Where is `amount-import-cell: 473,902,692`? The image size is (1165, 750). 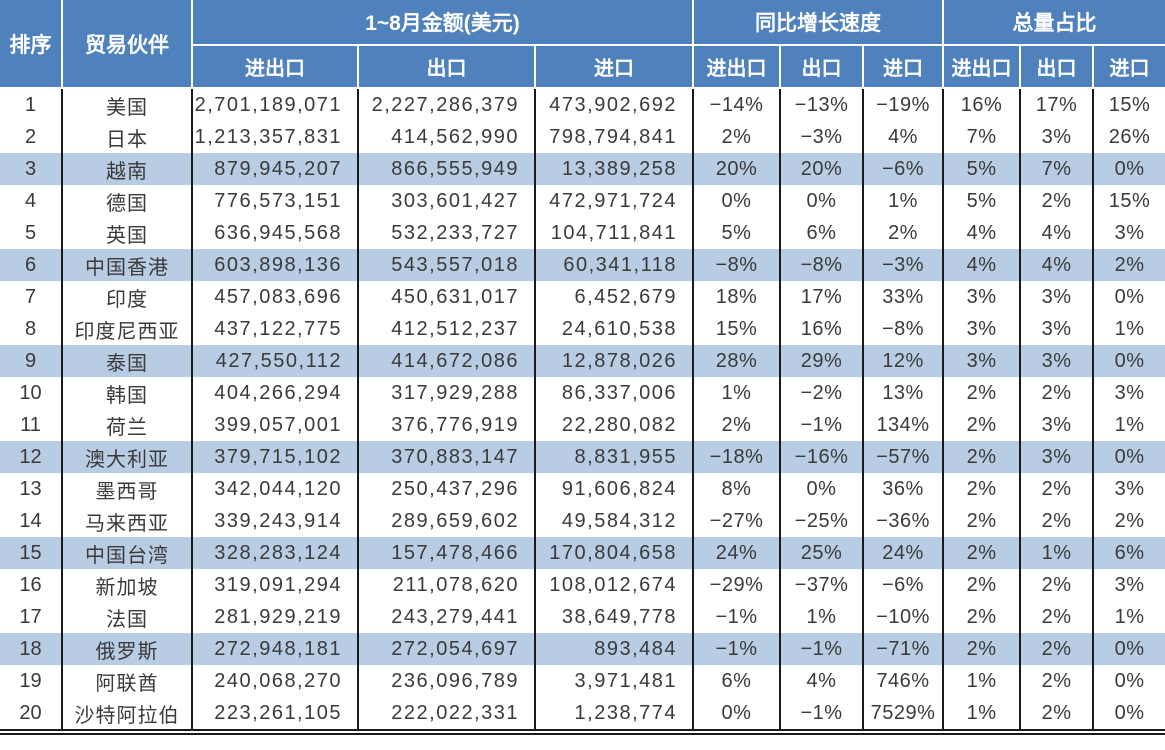 amount-import-cell: 473,902,692 is located at coordinates (614, 104).